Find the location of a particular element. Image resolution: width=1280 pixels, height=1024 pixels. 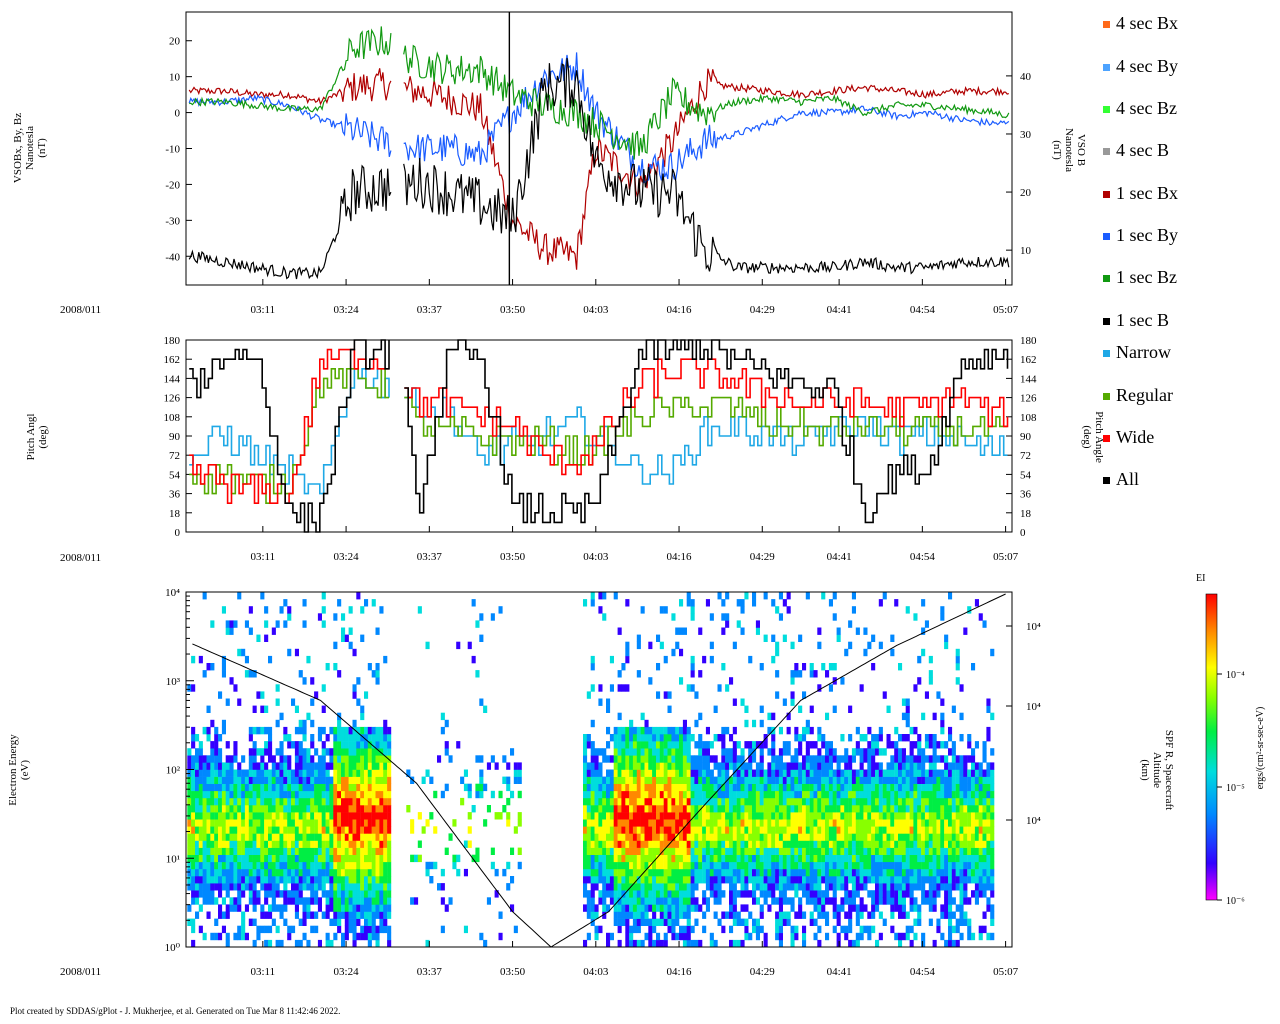

y-tick-label: 144 is located at coordinates (1028, 379).